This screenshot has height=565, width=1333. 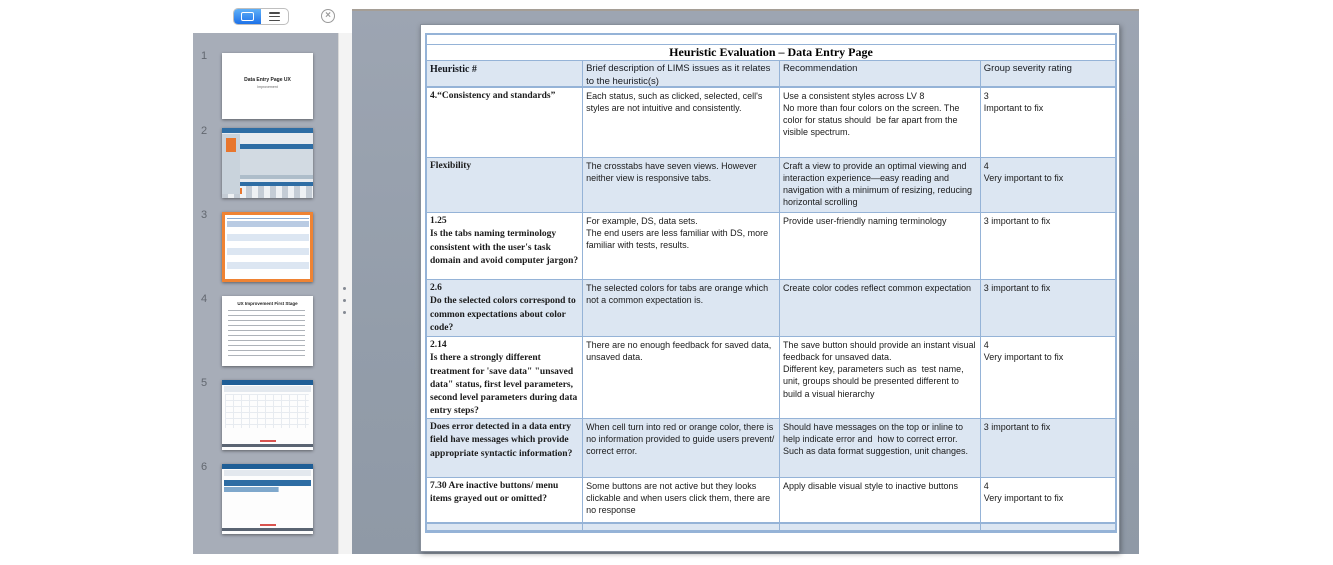 I want to click on outline-view-button, so click(x=274, y=16).